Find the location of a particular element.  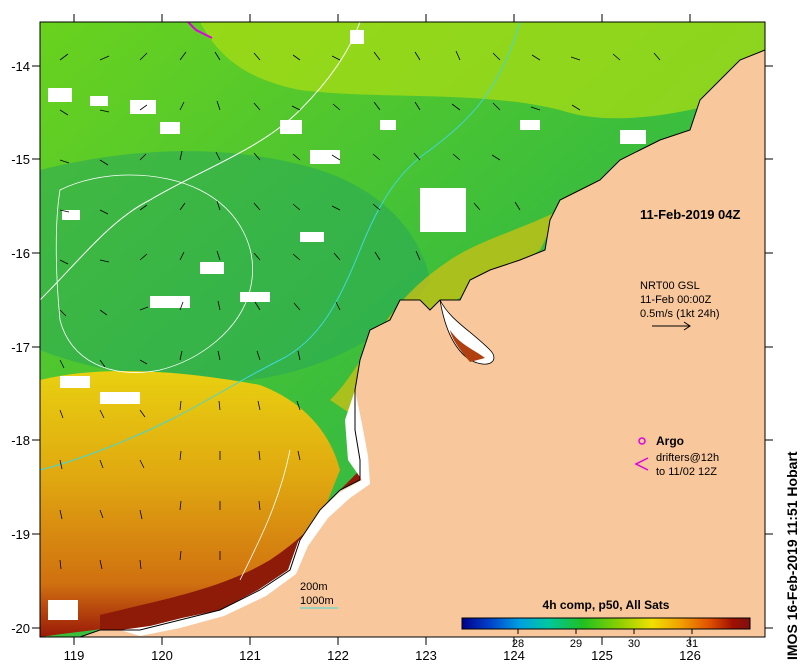

lat-label: -19 is located at coordinates (20, 534).